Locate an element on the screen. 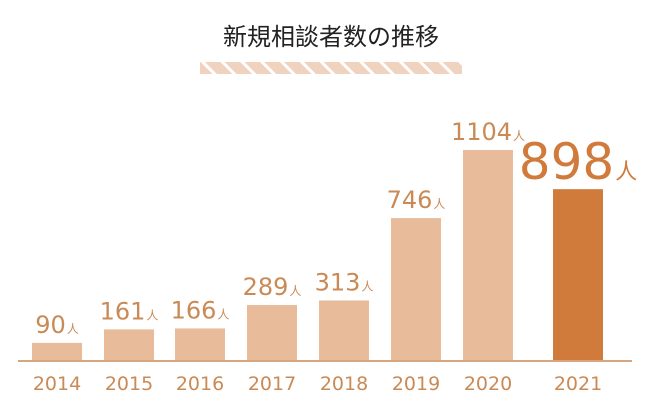 The width and height of the screenshot is (660, 410). value-unit-2021: 人 is located at coordinates (626, 172).